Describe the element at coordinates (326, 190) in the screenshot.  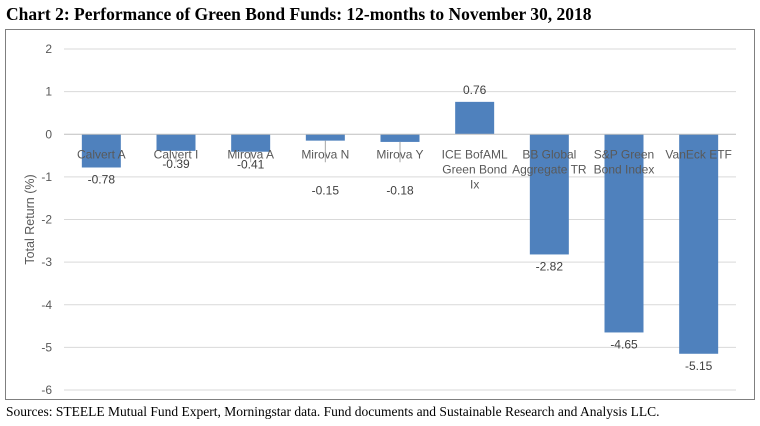
I see `data-label: -0.15` at that location.